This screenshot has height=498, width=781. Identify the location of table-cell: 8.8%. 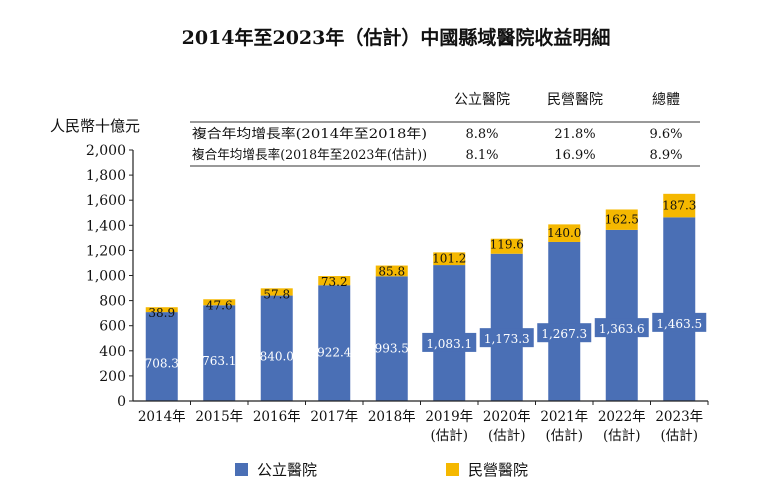
(481, 134).